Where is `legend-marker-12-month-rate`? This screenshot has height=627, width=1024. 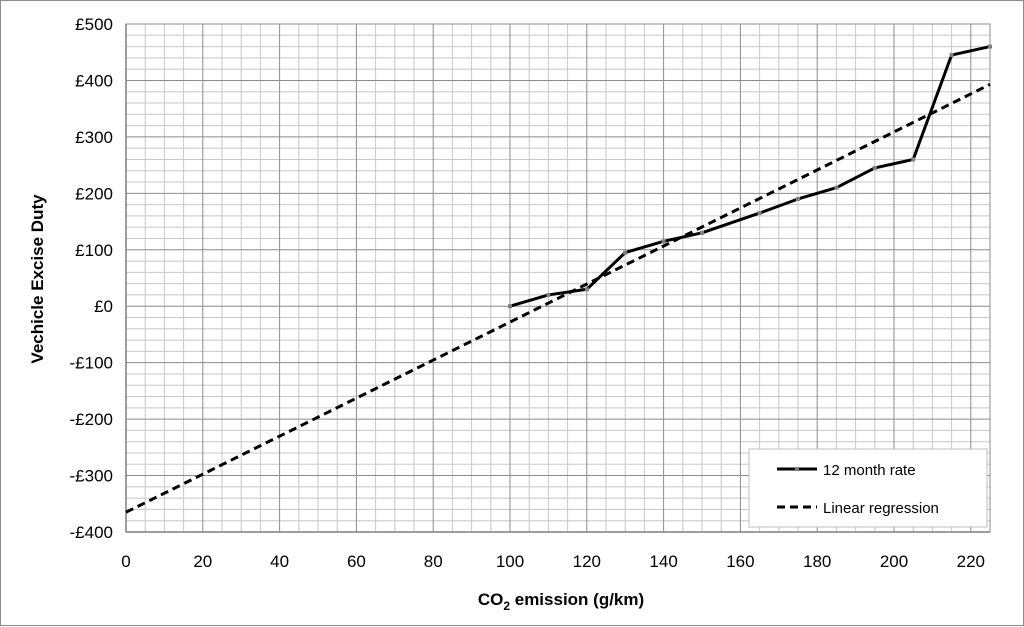
legend-marker-12-month-rate is located at coordinates (797, 469).